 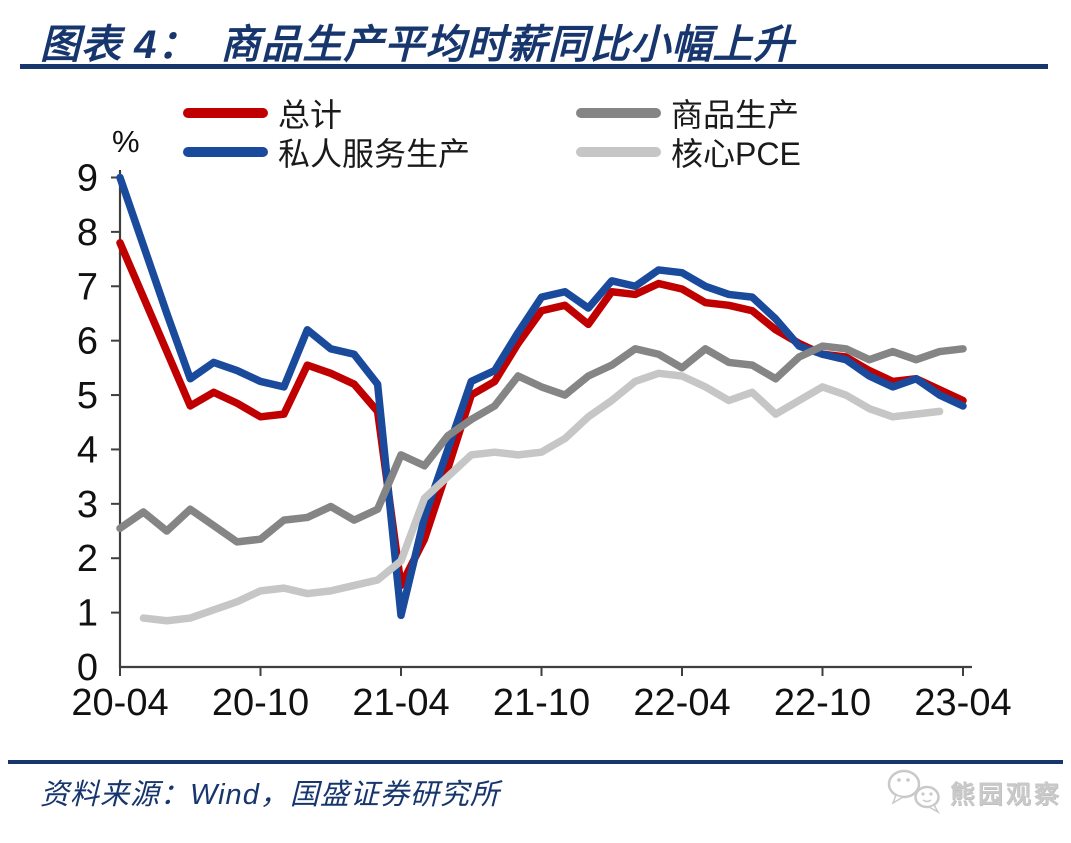 I want to click on legend-item-total: 总计, so click(x=262, y=114).